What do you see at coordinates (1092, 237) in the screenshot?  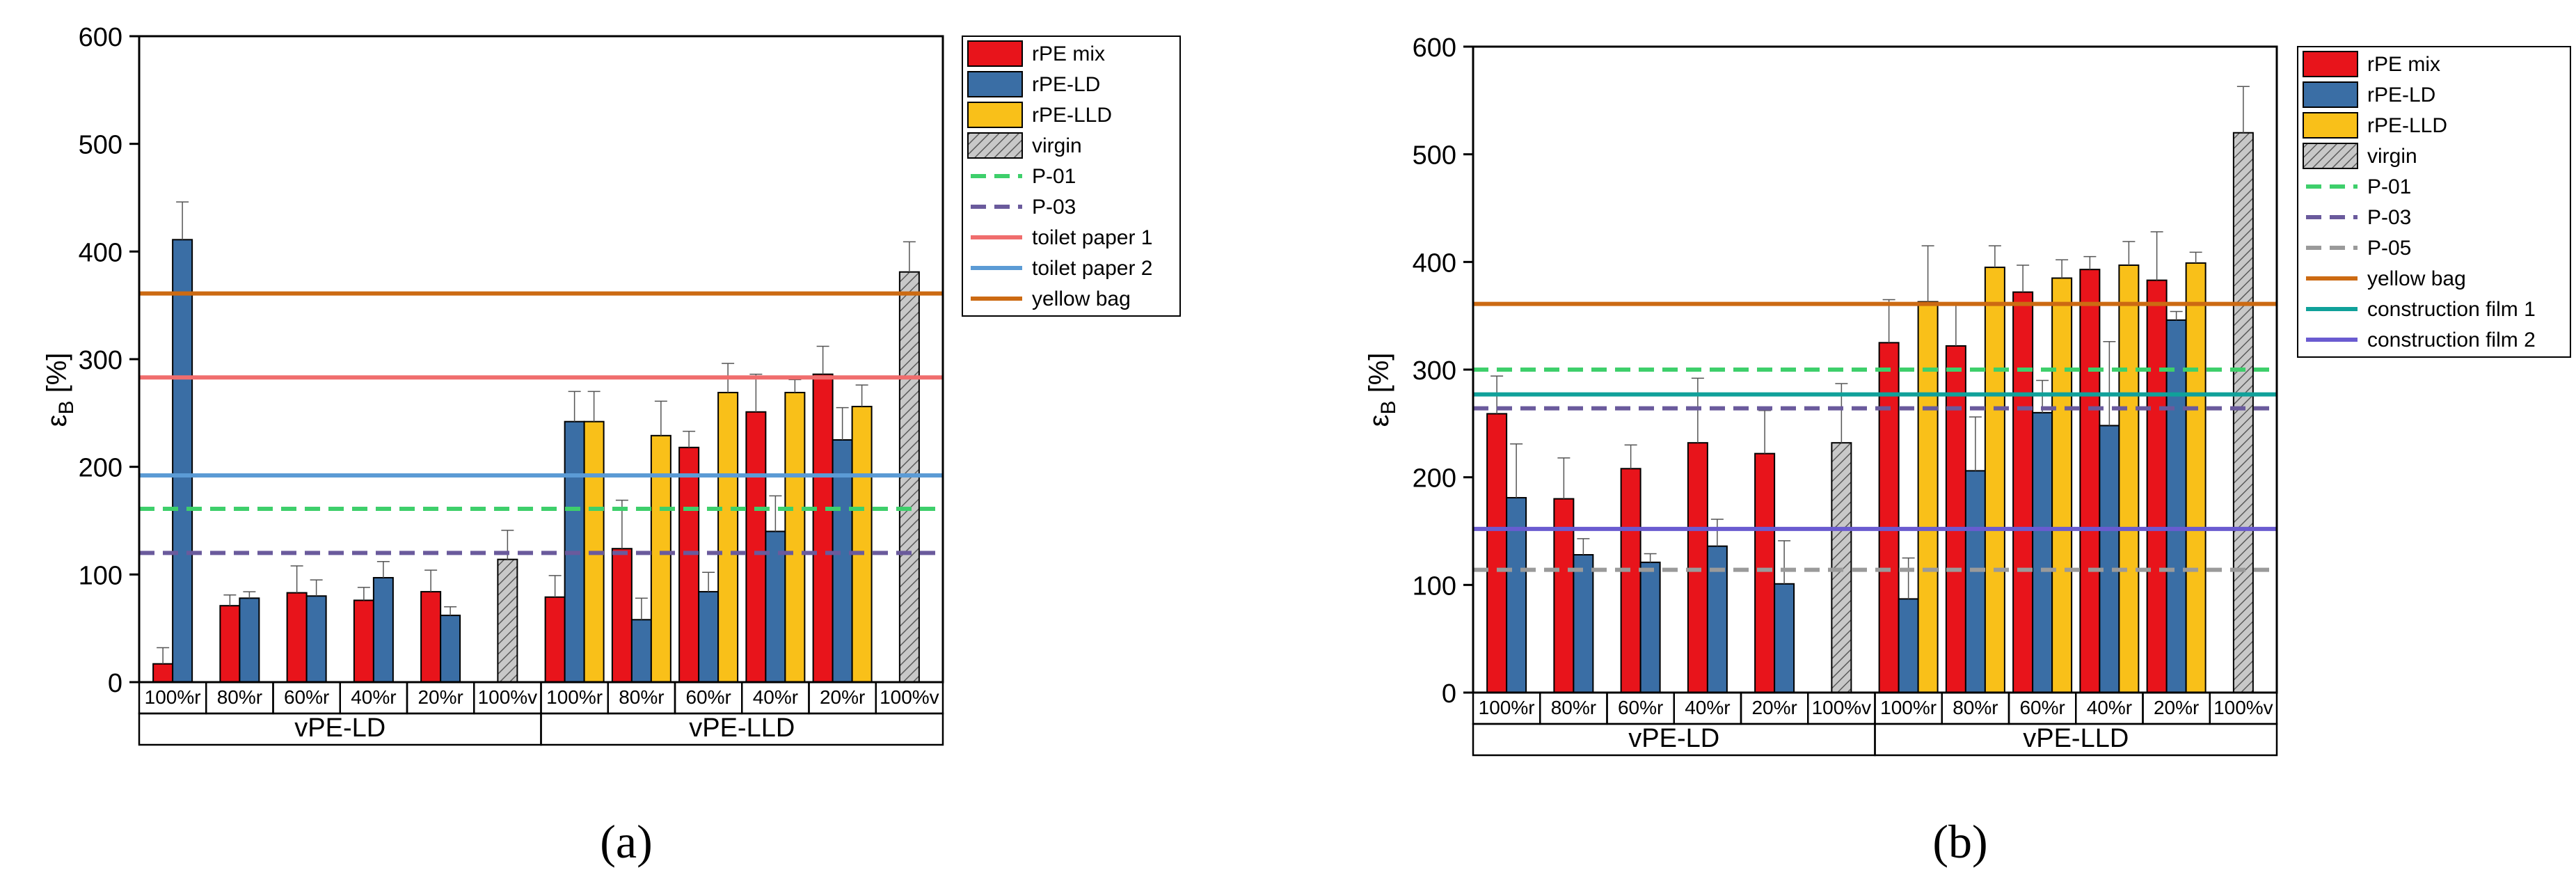 I see `legend-label: toilet paper 1` at bounding box center [1092, 237].